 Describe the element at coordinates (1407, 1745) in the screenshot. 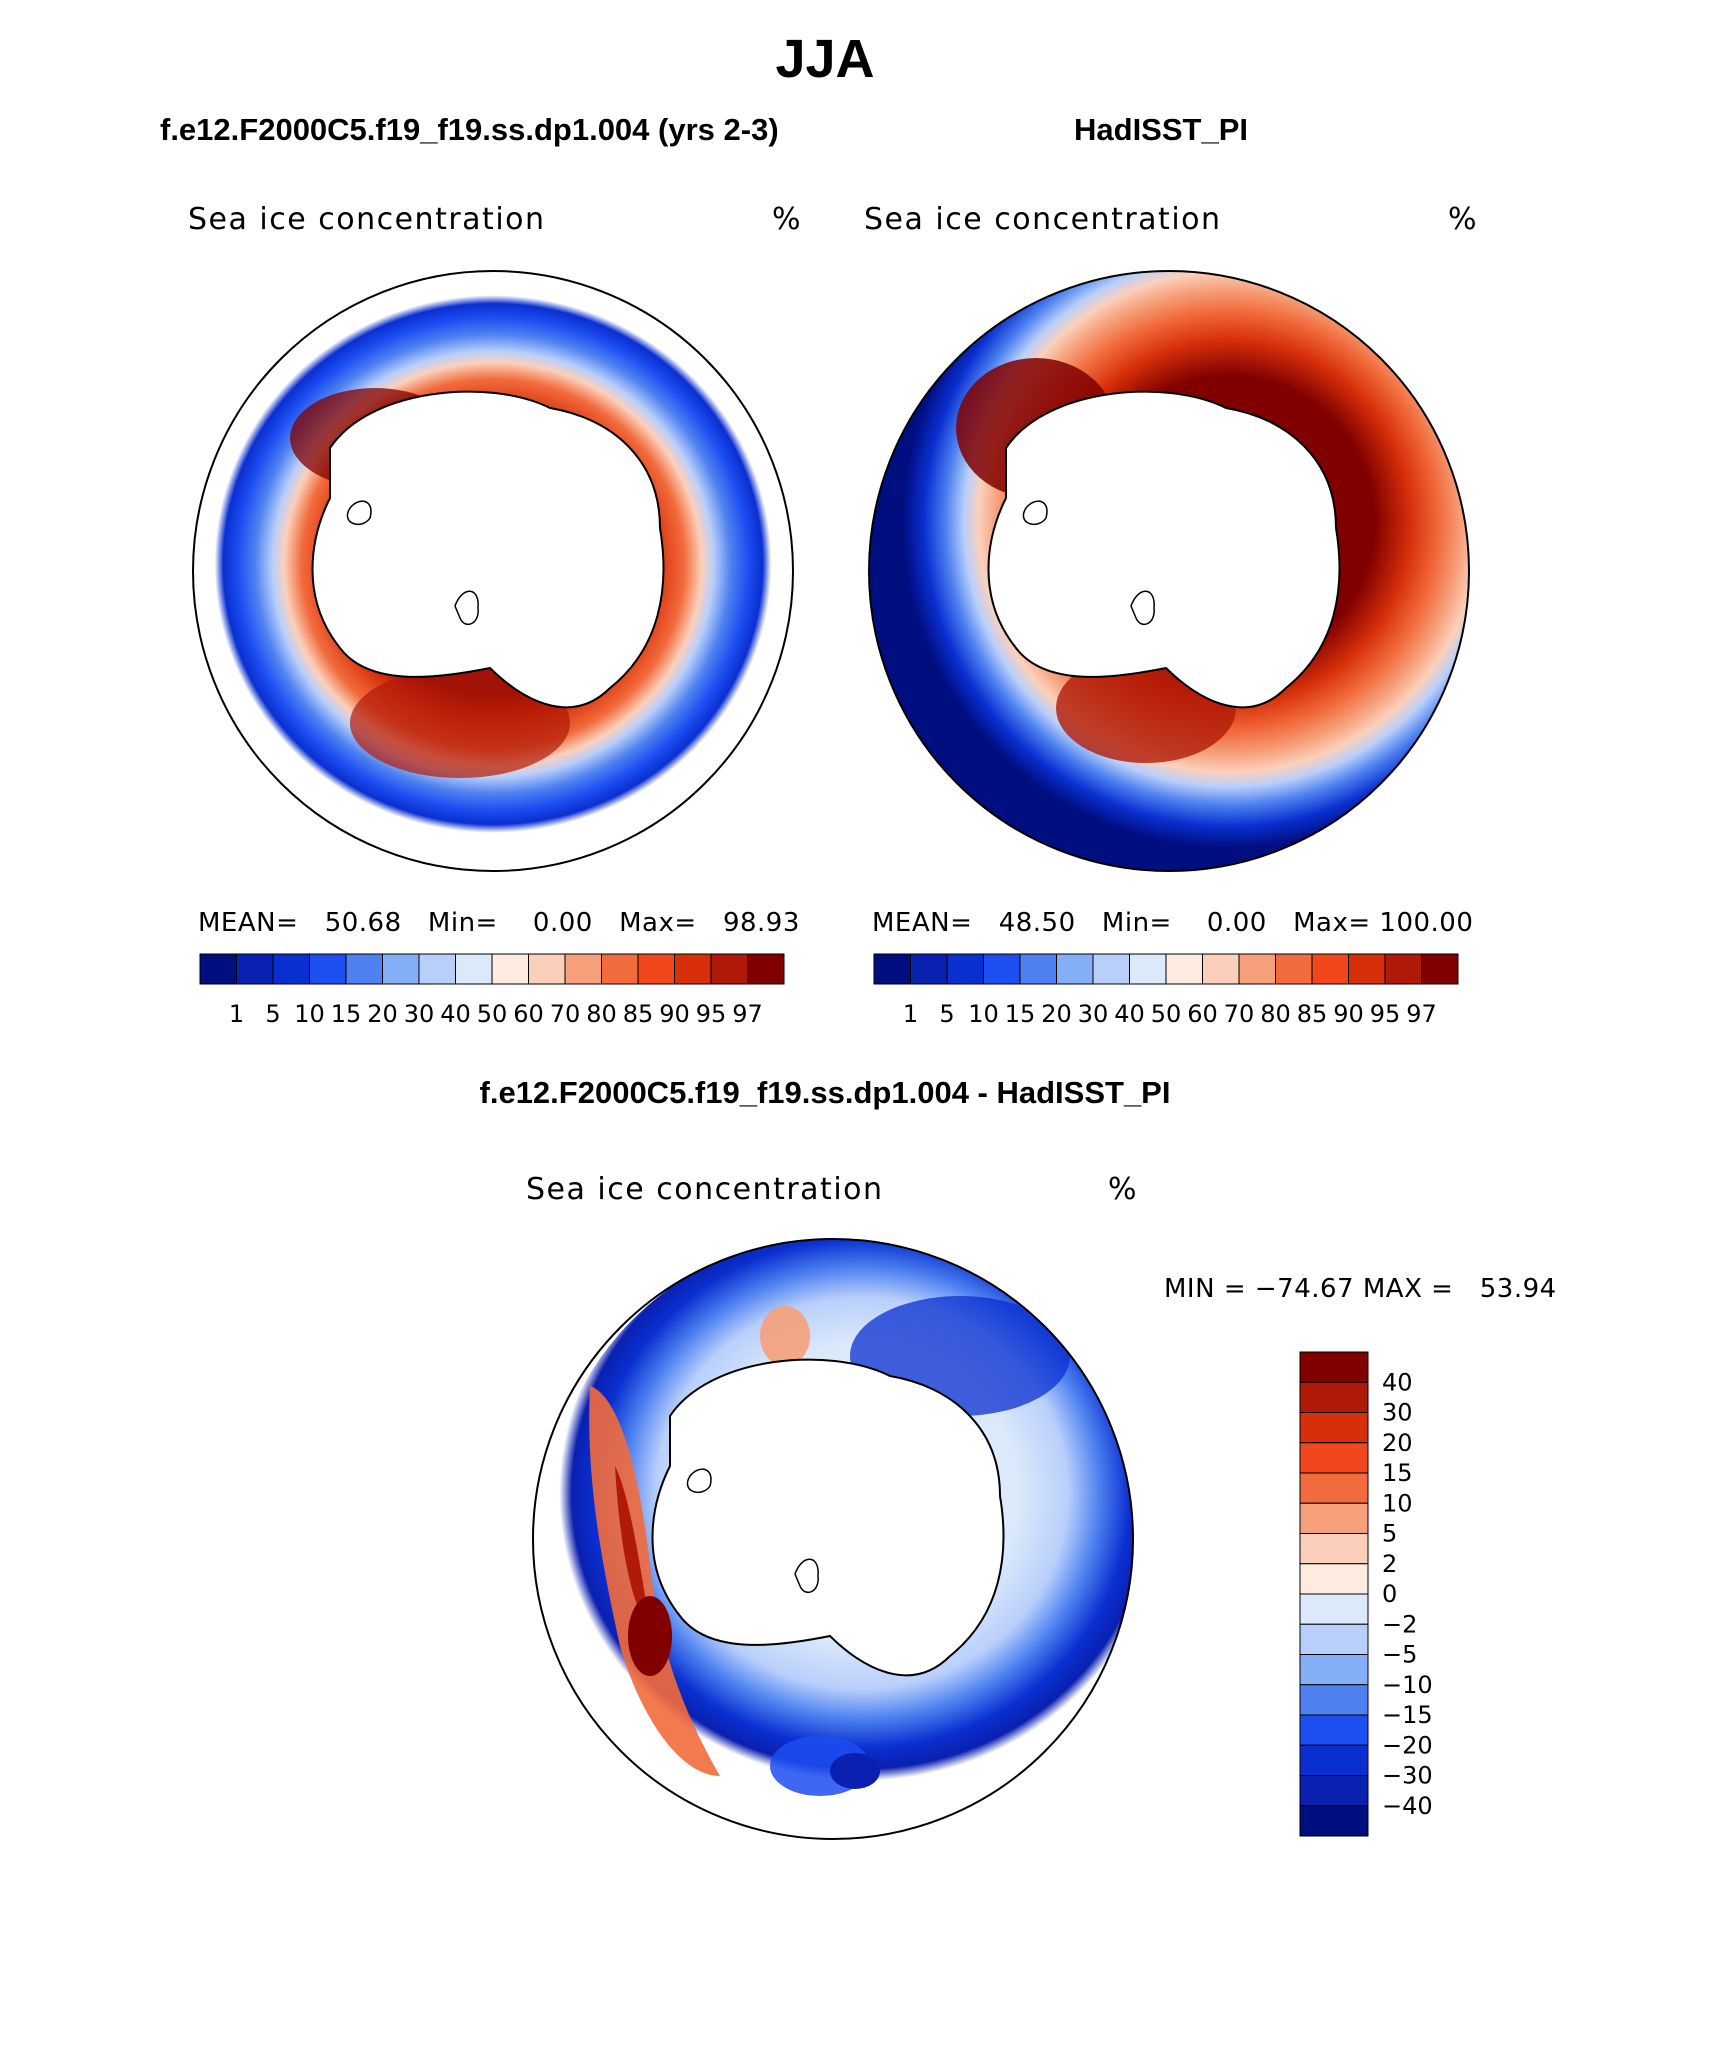

I see `difference-colorbar-label: −20` at that location.